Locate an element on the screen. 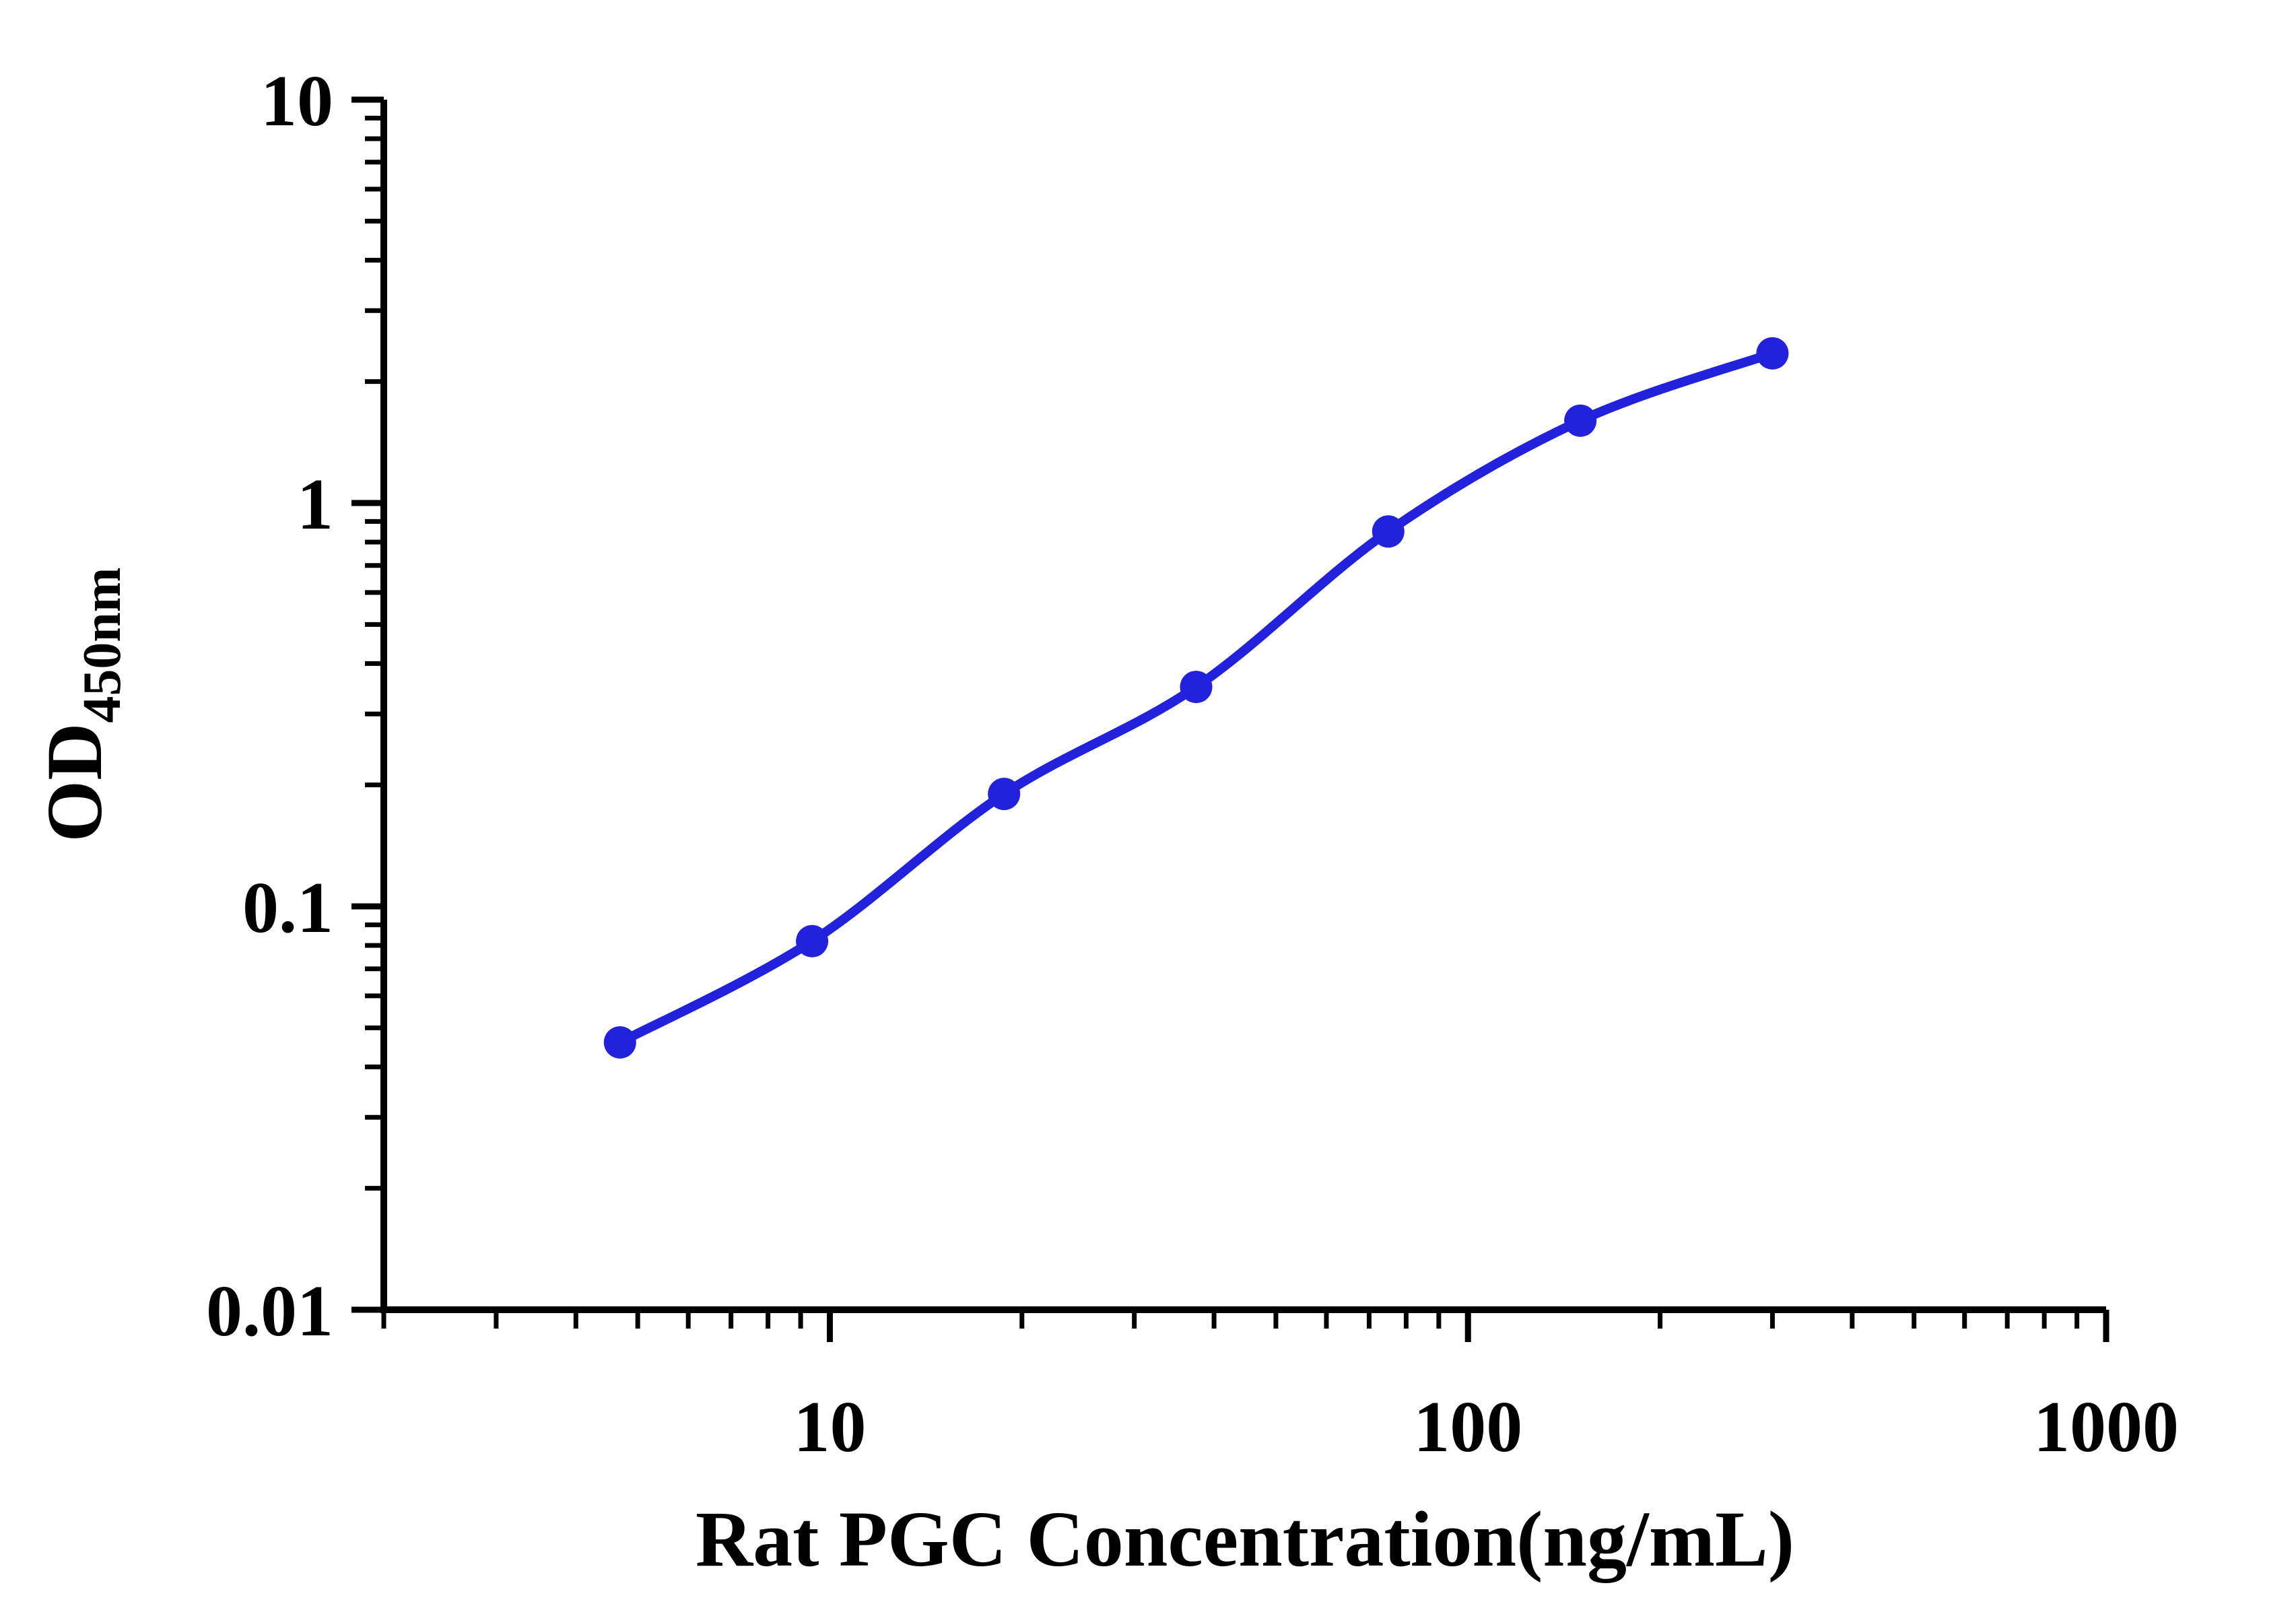  y-axis-tick-label: 0.1 is located at coordinates (287, 908).